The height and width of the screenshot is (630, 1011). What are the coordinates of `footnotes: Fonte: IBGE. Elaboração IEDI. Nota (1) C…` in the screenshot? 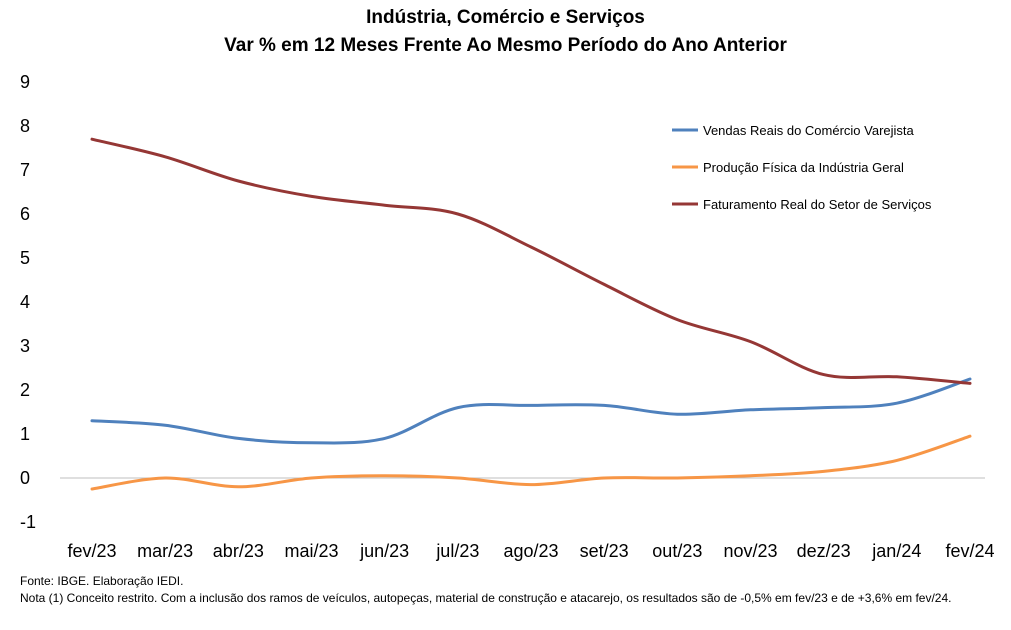 It's located at (500, 590).